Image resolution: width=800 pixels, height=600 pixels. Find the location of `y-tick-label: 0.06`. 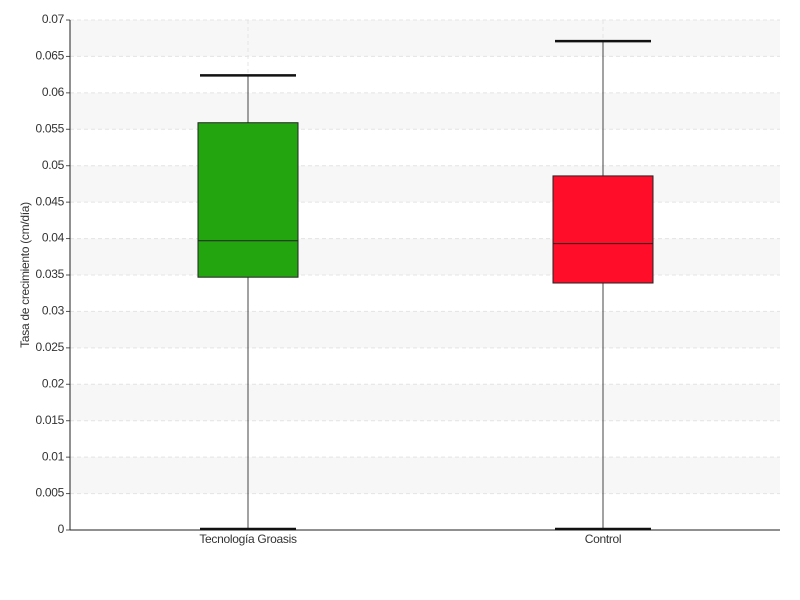

y-tick-label: 0.06 is located at coordinates (53, 92).